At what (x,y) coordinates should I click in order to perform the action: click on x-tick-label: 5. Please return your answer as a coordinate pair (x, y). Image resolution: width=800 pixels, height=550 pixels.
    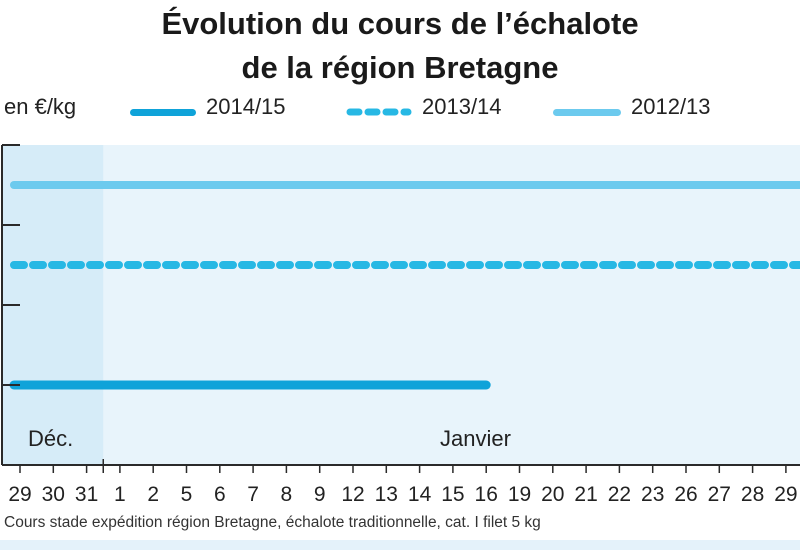
    Looking at the image, I should click on (187, 494).